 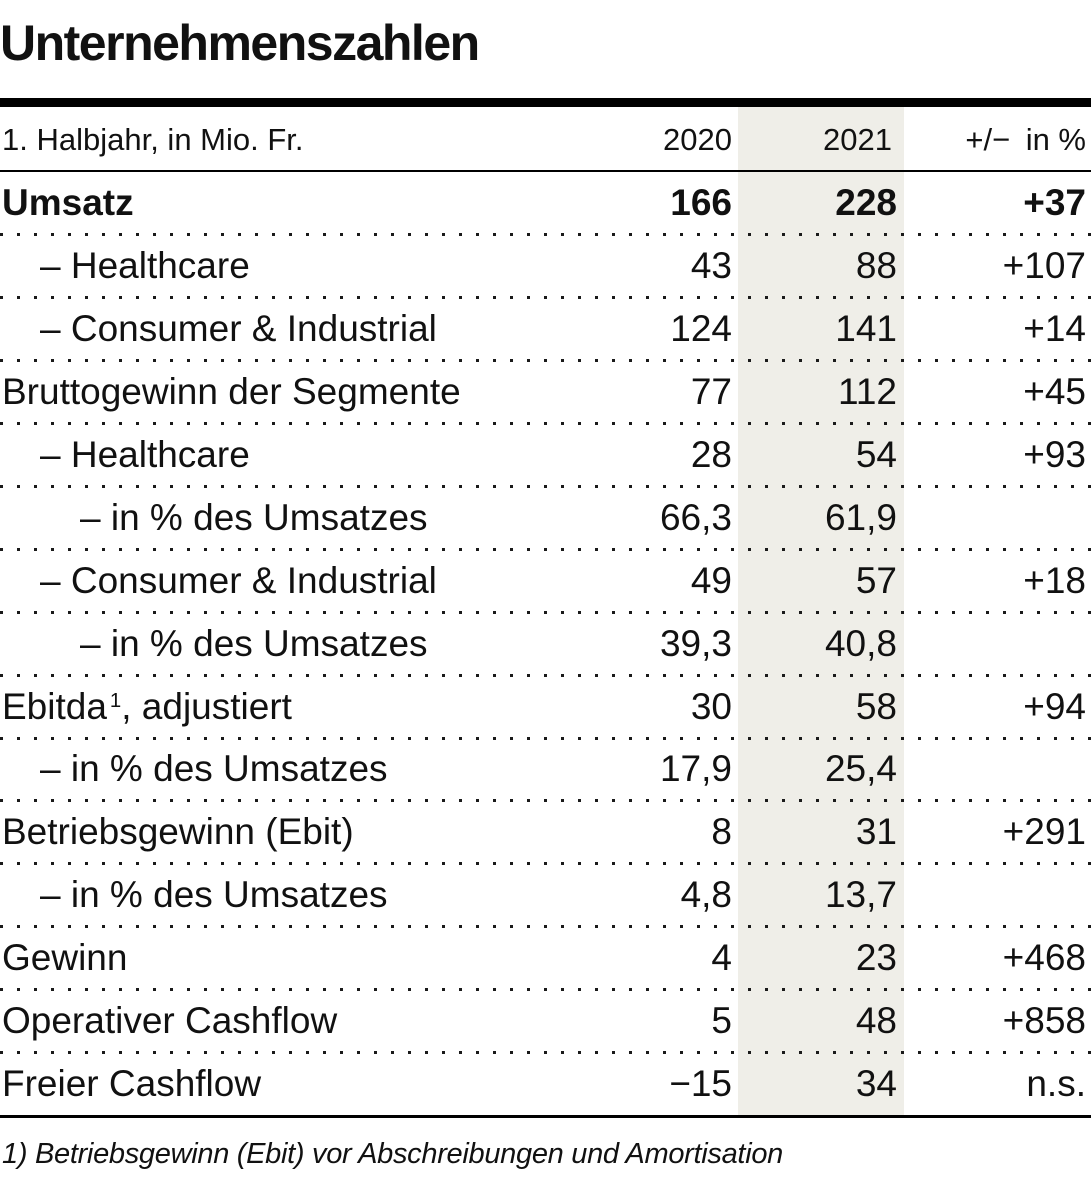 I want to click on row-label: Gewinn, so click(x=65, y=958).